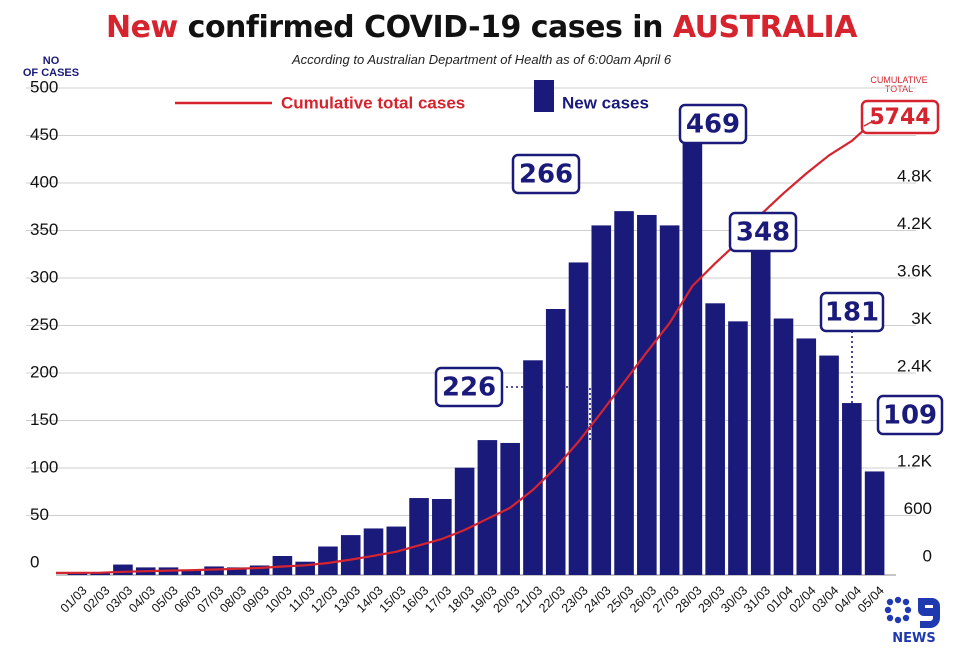 The image size is (963, 655). Describe the element at coordinates (51, 61) in the screenshot. I see `left-axis-label-line1: NO` at that location.